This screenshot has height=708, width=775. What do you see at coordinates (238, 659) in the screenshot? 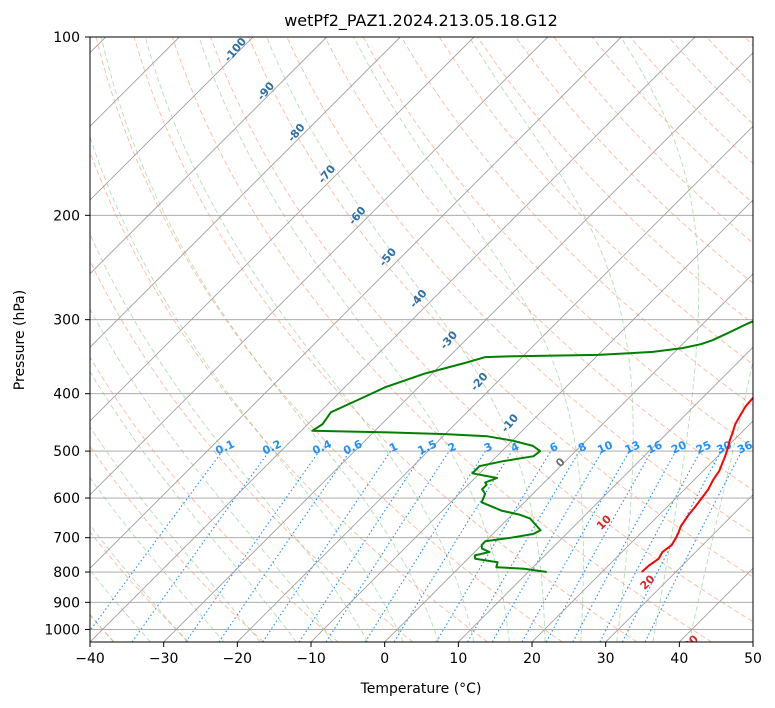
I see `x-tick-label: −20` at bounding box center [238, 659].